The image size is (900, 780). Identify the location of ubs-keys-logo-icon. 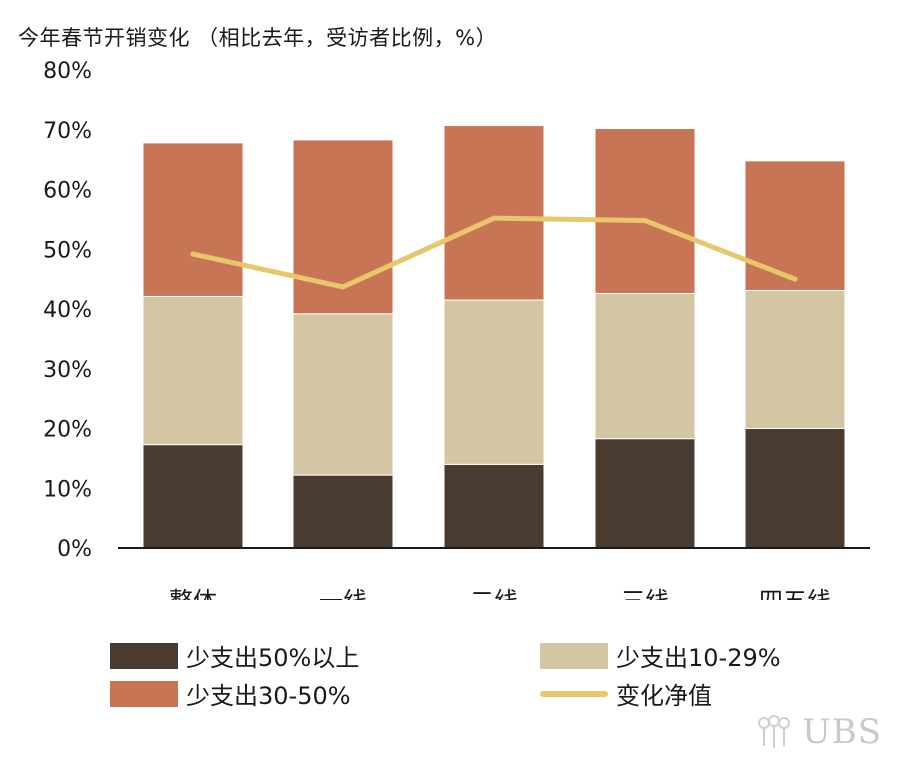
(774, 731).